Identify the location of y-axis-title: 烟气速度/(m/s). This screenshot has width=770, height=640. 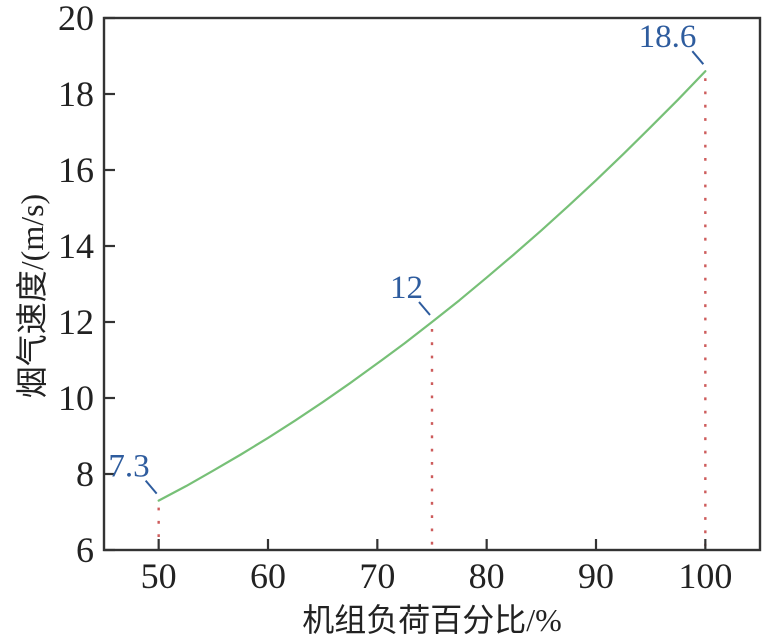
(32, 296).